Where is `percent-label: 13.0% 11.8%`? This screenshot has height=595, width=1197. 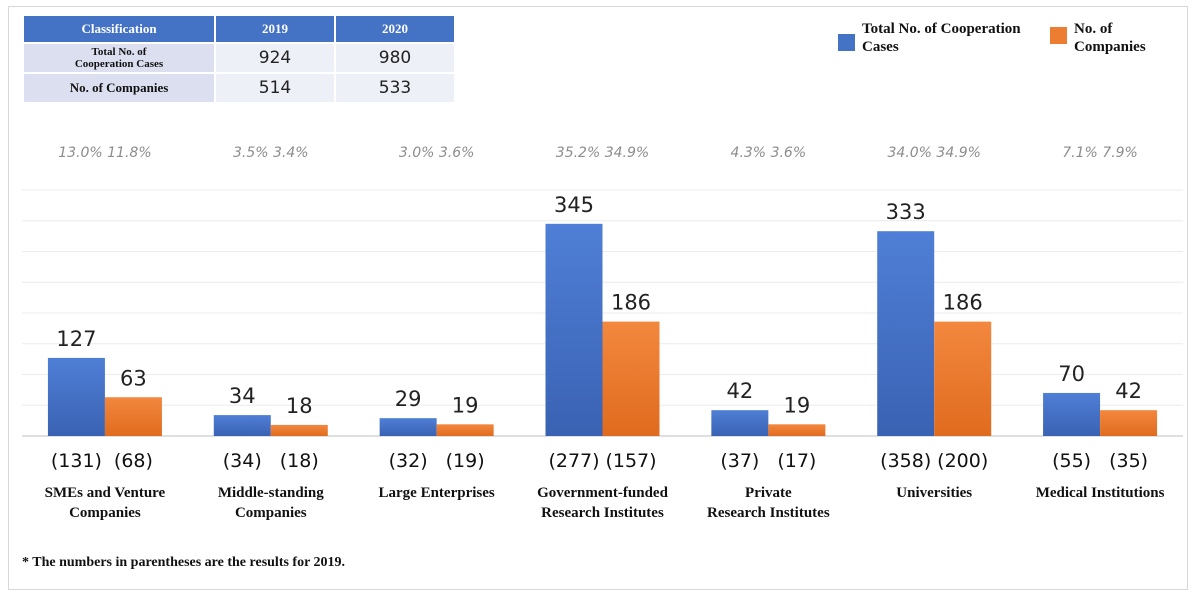 percent-label: 13.0% 11.8% is located at coordinates (104, 153).